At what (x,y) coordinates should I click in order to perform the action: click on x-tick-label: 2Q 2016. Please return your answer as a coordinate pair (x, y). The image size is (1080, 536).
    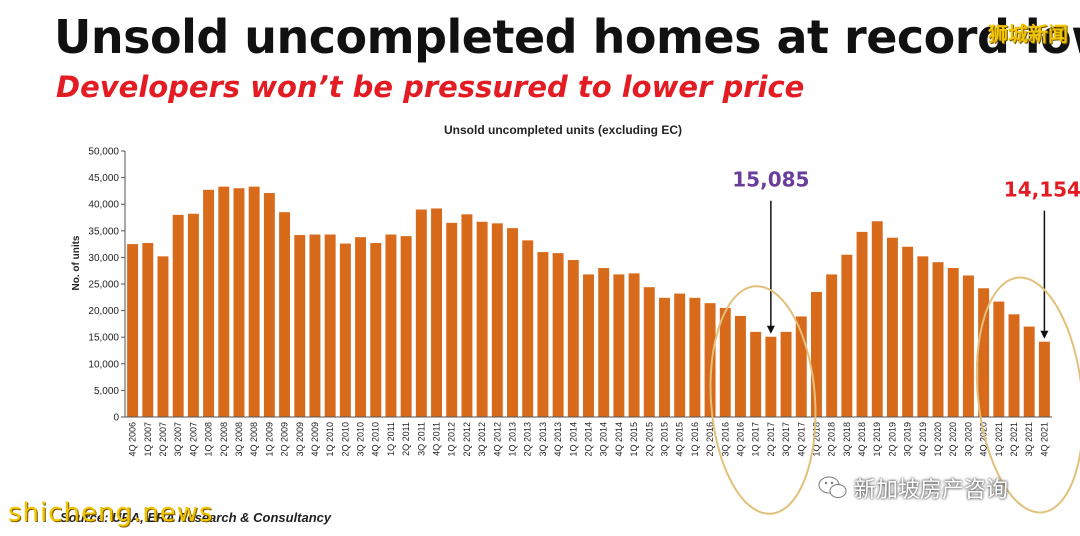
    Looking at the image, I should click on (710, 439).